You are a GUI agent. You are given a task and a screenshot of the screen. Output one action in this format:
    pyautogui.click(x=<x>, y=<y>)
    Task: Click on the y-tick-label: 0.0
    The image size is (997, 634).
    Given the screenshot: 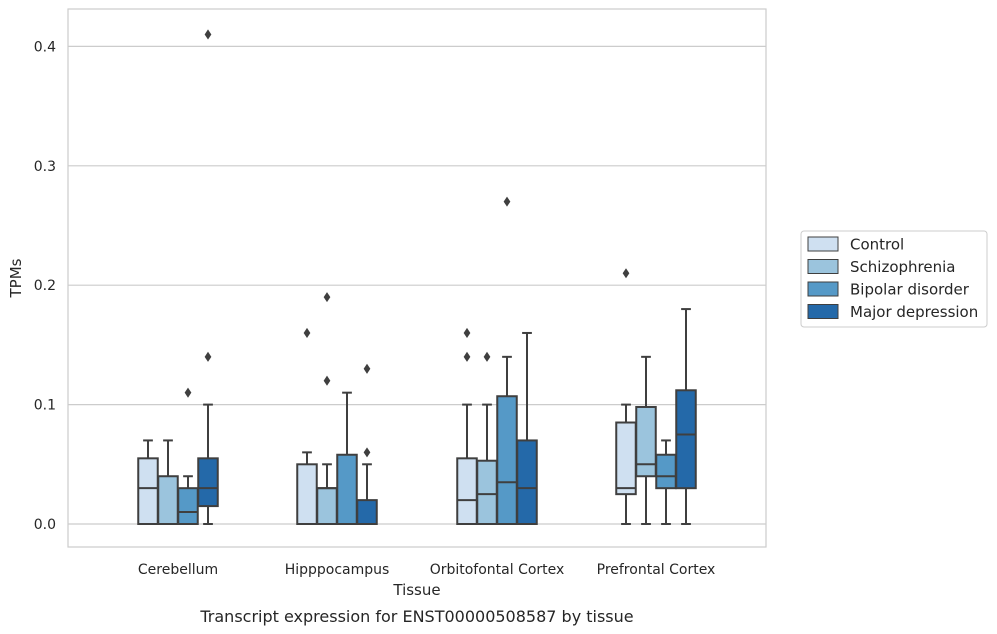 What is the action you would take?
    pyautogui.click(x=45, y=525)
    